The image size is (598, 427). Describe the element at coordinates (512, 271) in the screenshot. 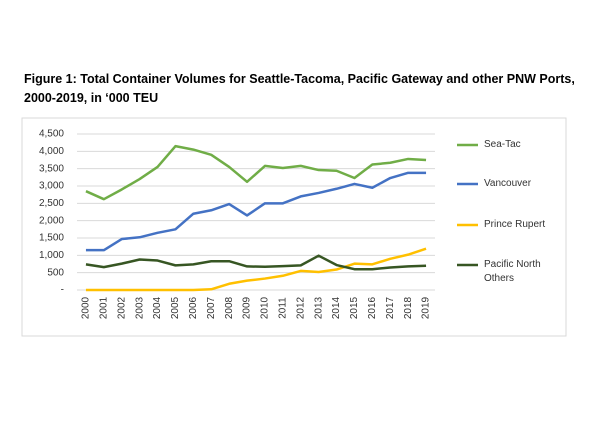

I see `legend-label: Pacific North Others` at that location.